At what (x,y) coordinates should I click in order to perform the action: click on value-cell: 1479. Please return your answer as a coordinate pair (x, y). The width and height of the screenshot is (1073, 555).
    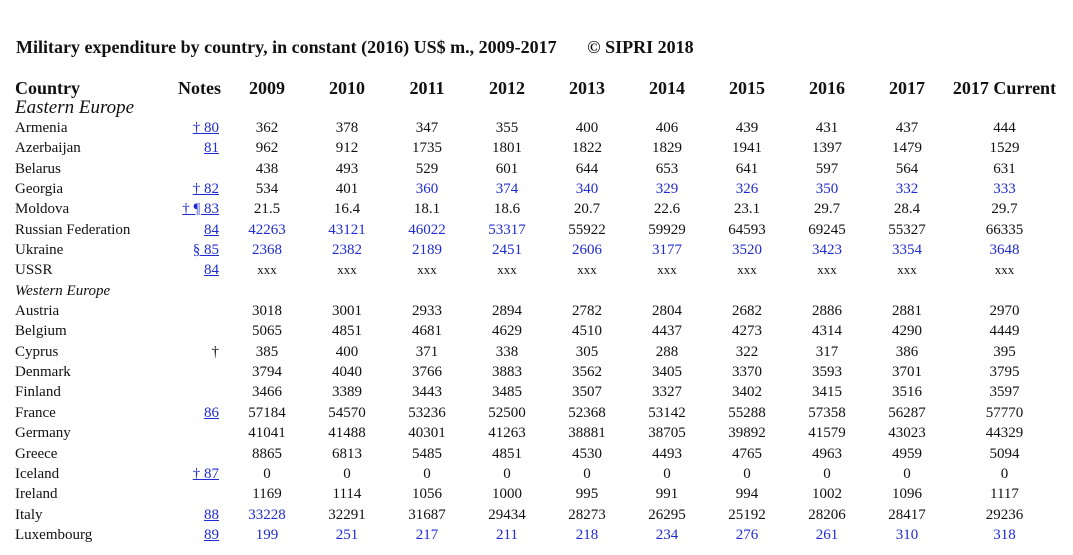
    Looking at the image, I should click on (907, 148).